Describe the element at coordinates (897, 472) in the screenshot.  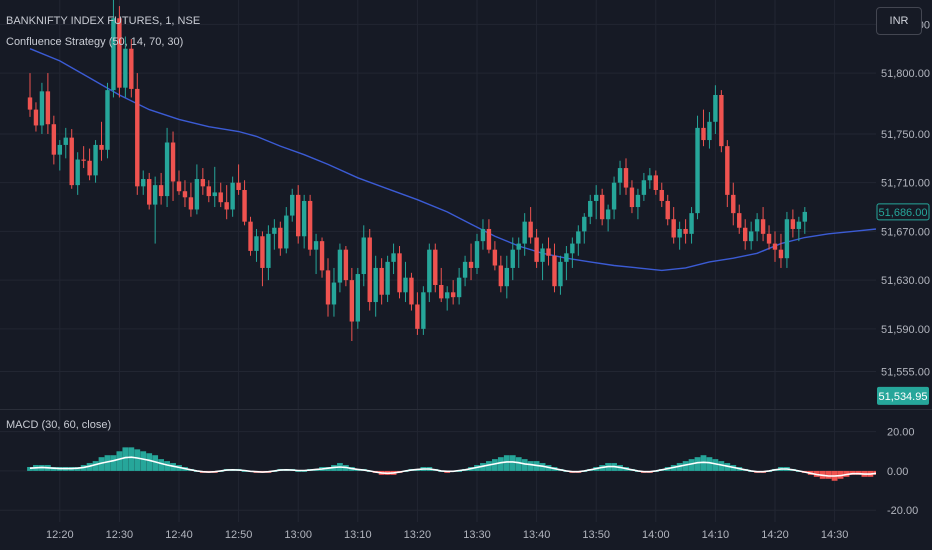
I see `macd-tick-label: 0.00` at that location.